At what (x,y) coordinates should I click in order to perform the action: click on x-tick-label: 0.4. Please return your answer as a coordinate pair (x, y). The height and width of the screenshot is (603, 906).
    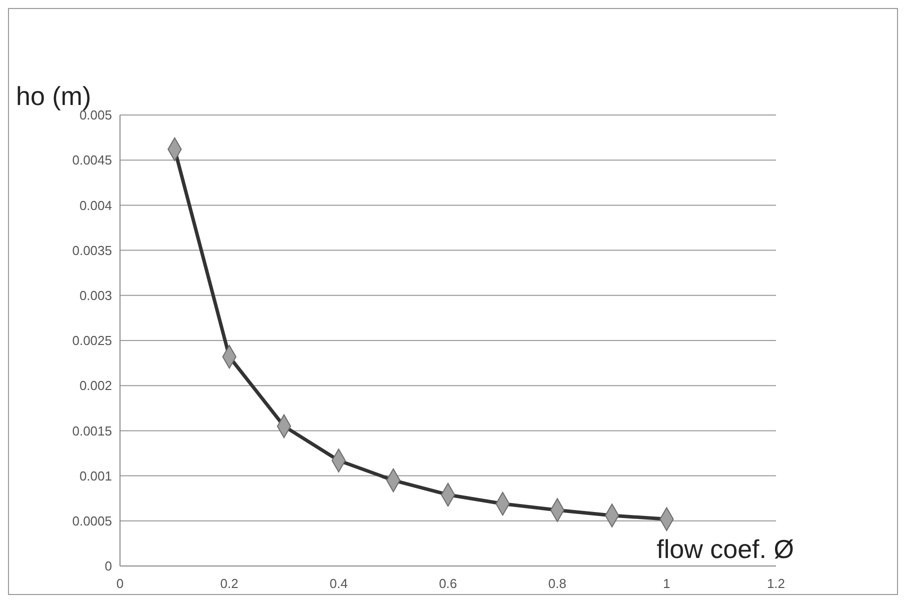
    Looking at the image, I should click on (339, 583).